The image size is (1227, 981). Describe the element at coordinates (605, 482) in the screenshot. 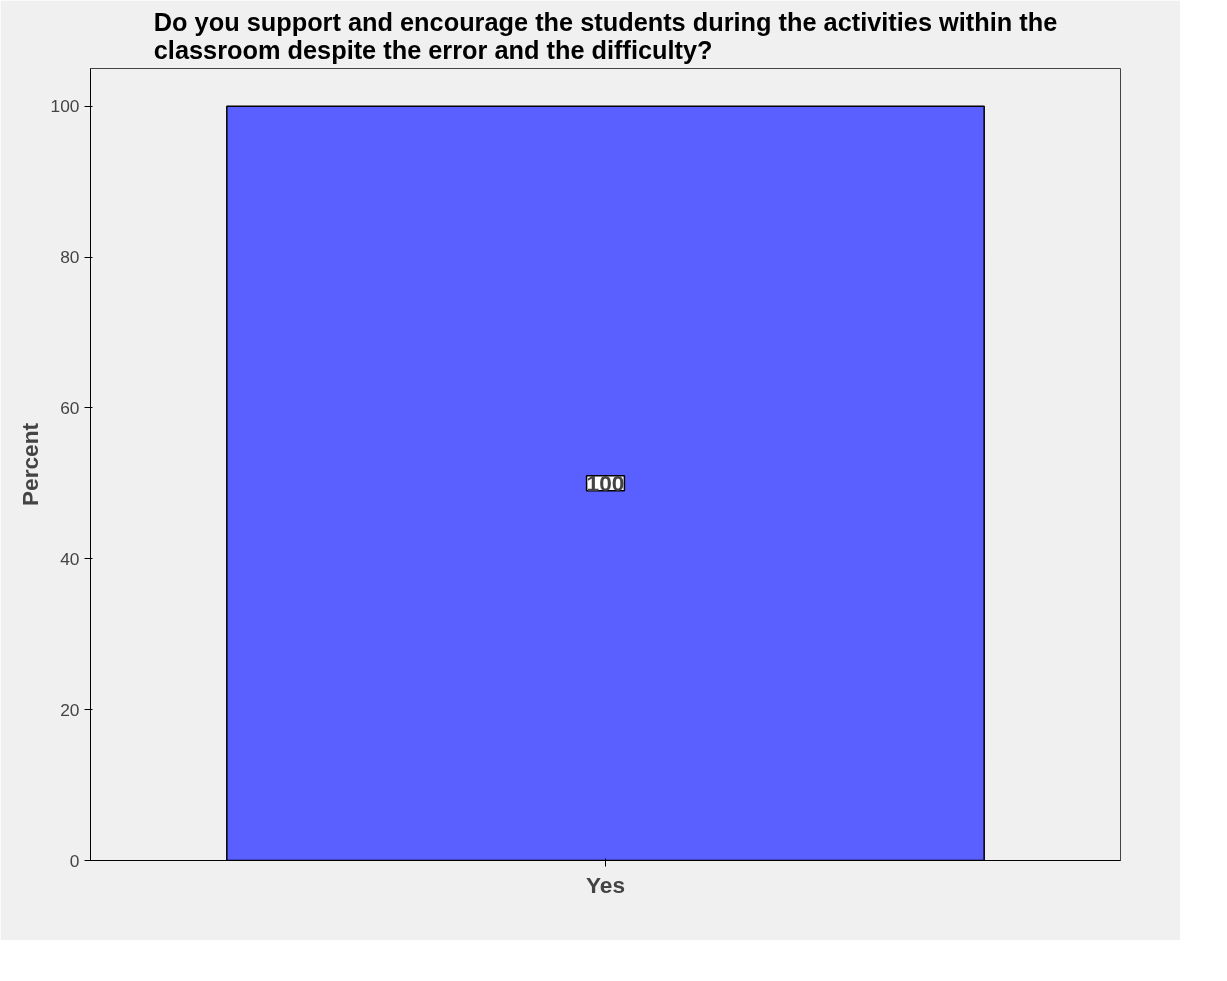

I see `data-label: 100` at that location.